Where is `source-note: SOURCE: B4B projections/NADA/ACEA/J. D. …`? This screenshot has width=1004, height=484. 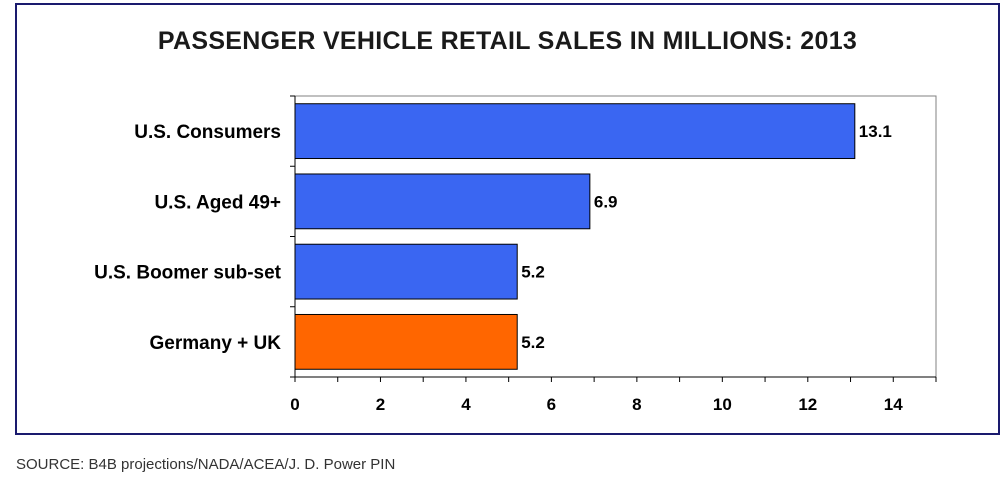
source-note: SOURCE: B4B projections/NADA/ACEA/J. D. … is located at coordinates (206, 464).